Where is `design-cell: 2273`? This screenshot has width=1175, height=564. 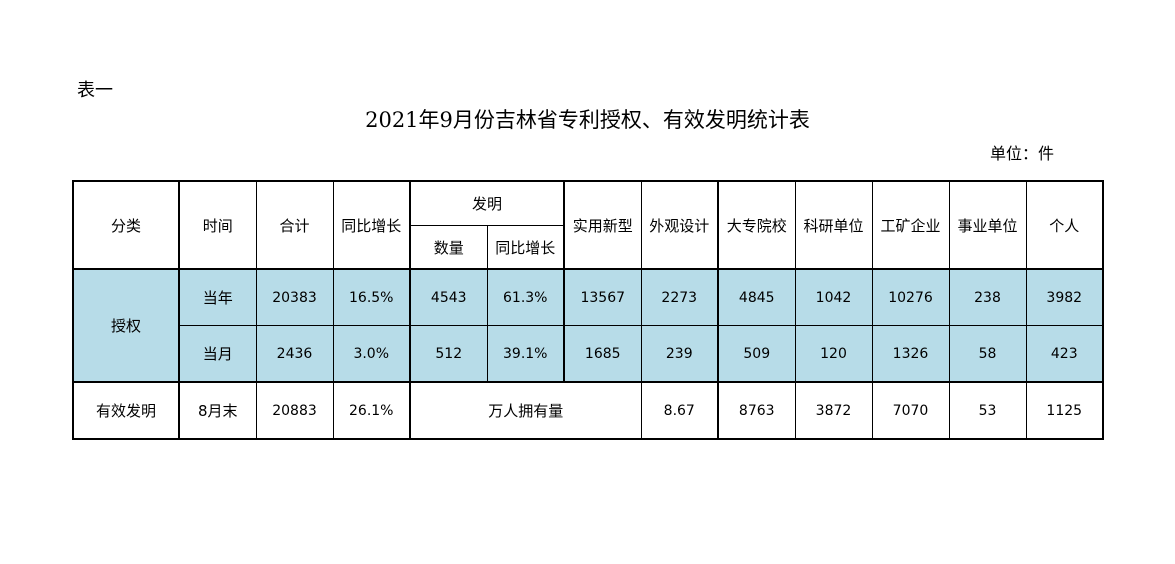
design-cell: 2273 is located at coordinates (679, 297).